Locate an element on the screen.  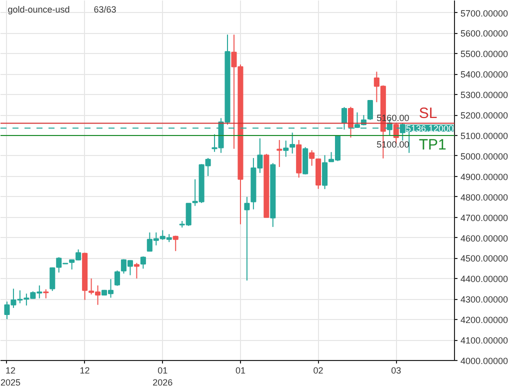
y-tick-label: 5500.00000 is located at coordinates (484, 54).